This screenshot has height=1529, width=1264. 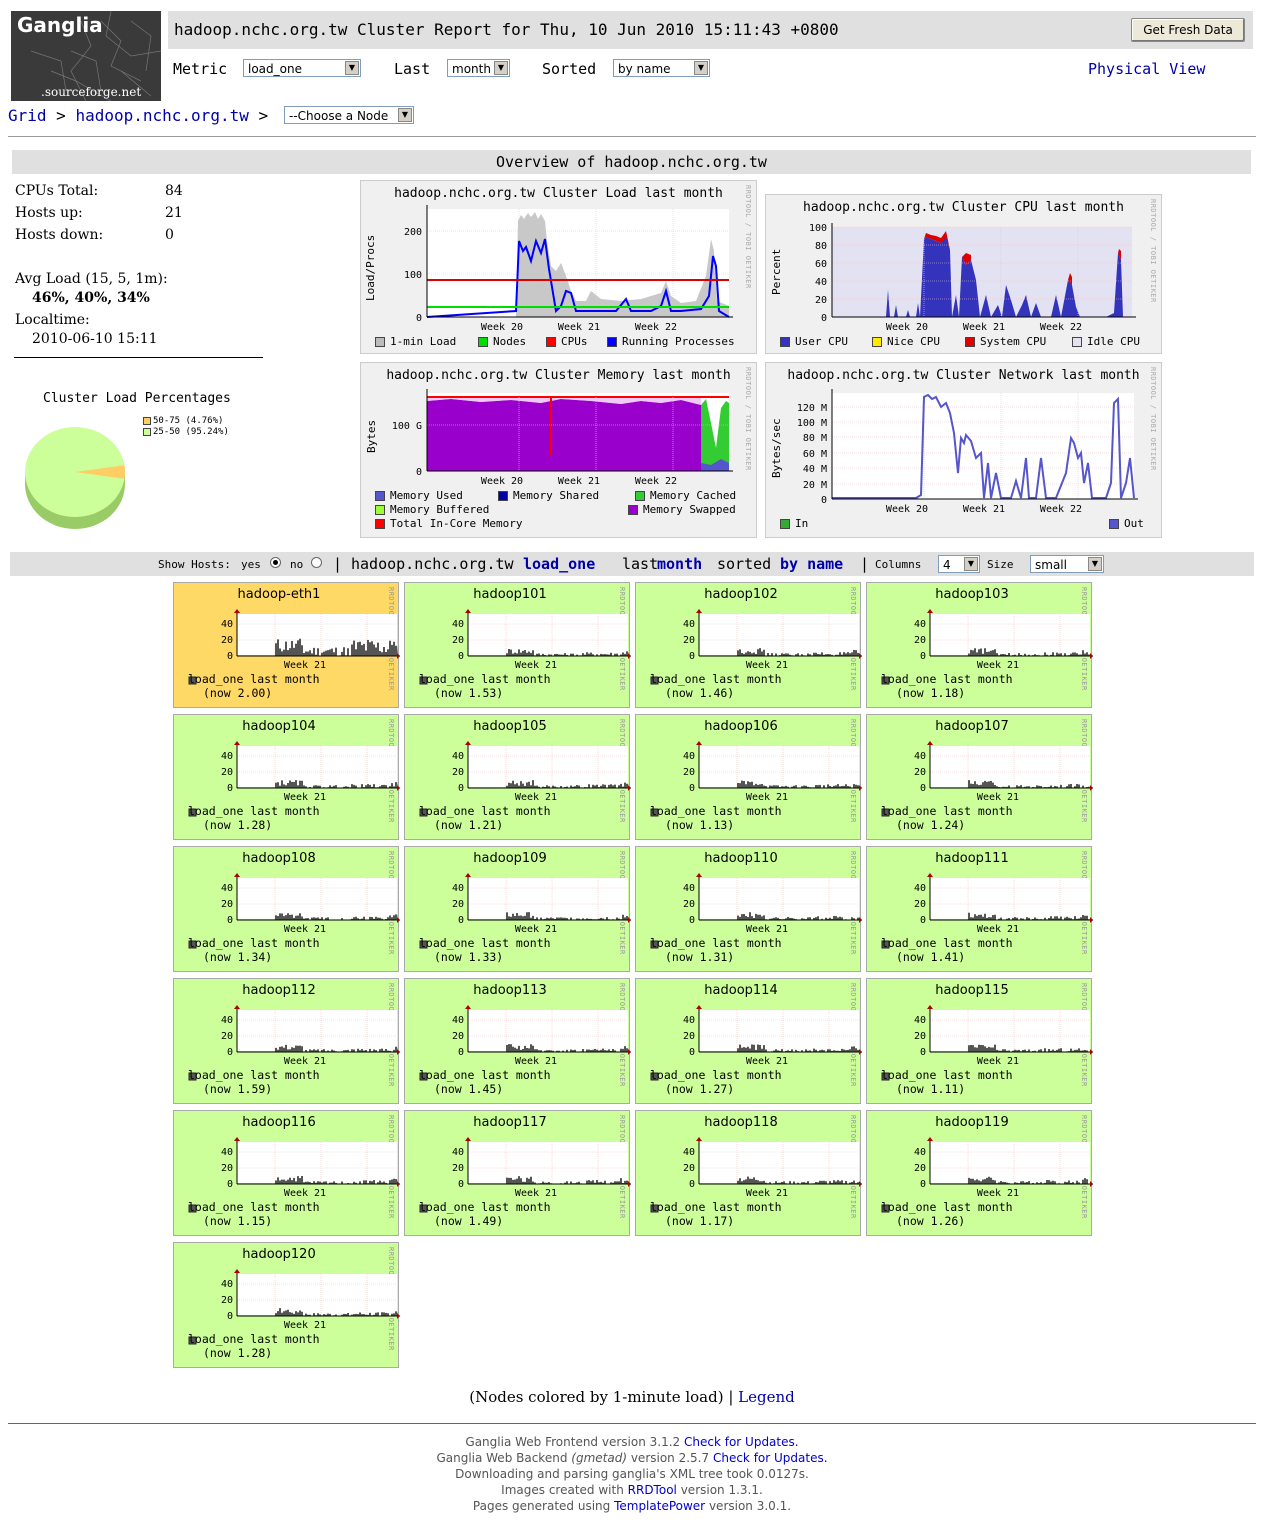 I want to click on size-select: small ▼, so click(x=1067, y=564).